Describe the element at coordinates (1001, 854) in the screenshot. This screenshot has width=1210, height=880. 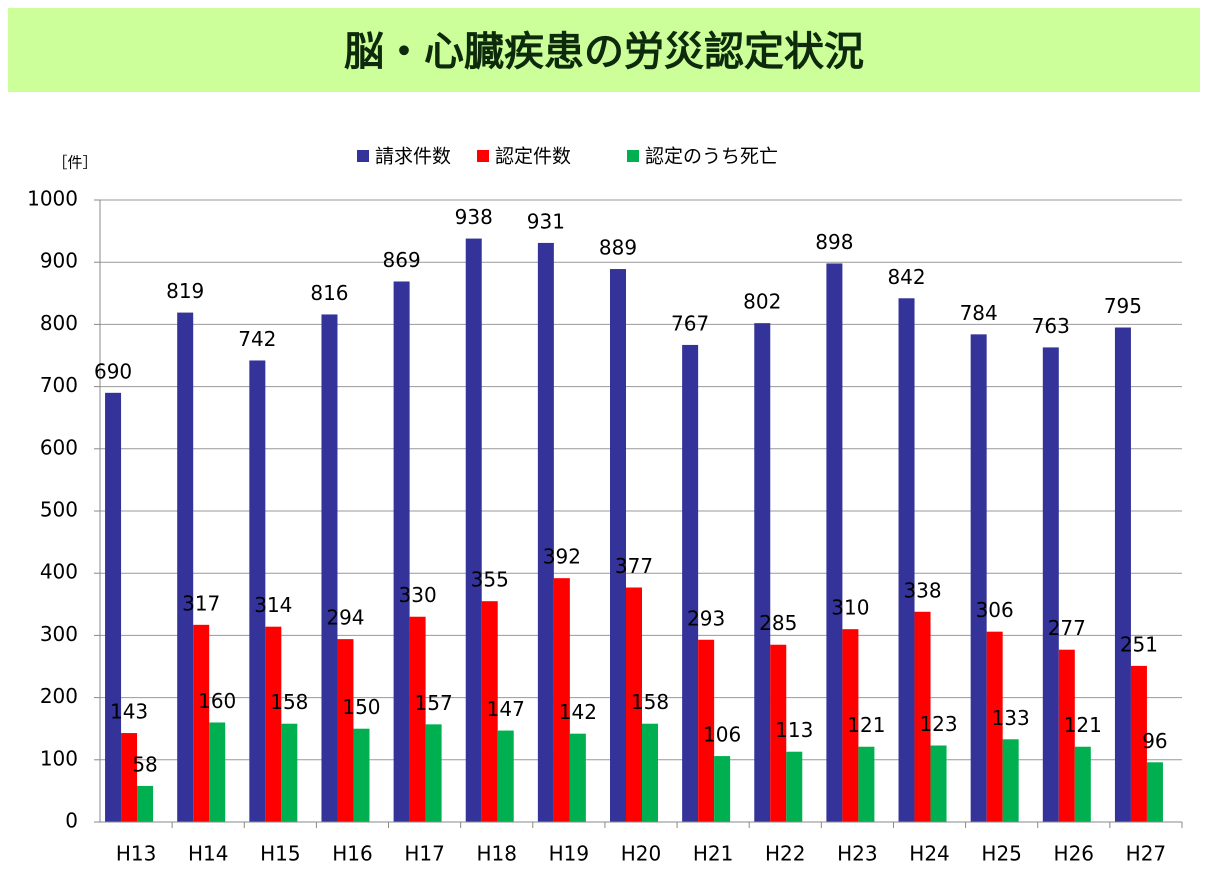
I see `x-tick-label: H25` at that location.